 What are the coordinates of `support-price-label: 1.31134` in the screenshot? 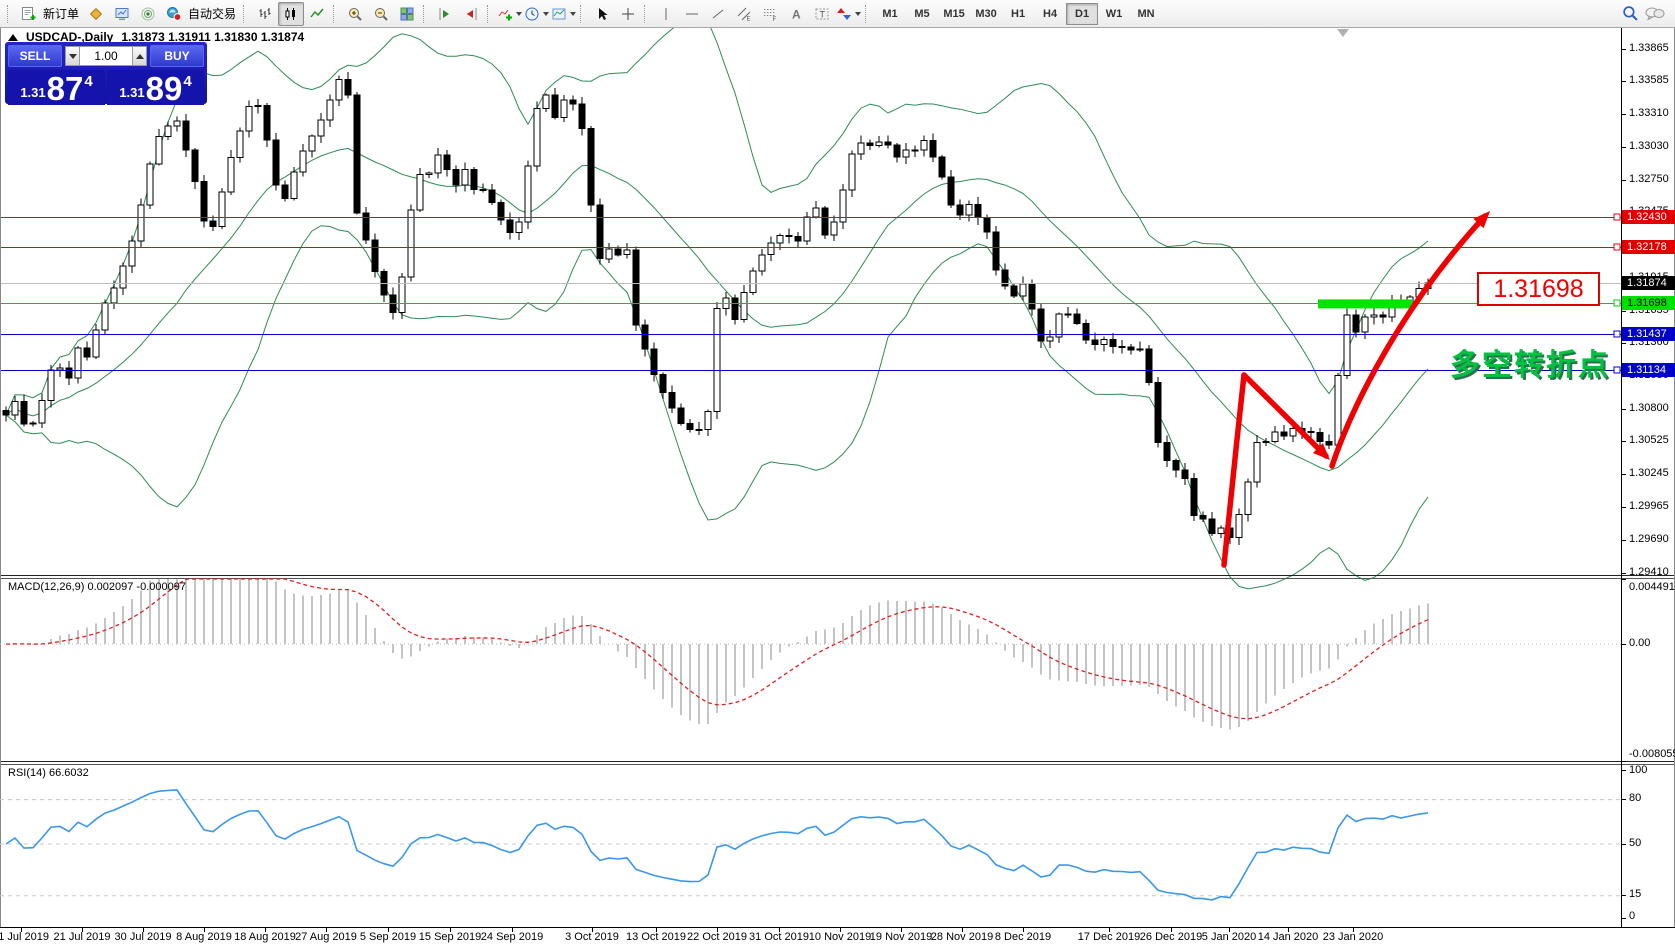 It's located at (1648, 370).